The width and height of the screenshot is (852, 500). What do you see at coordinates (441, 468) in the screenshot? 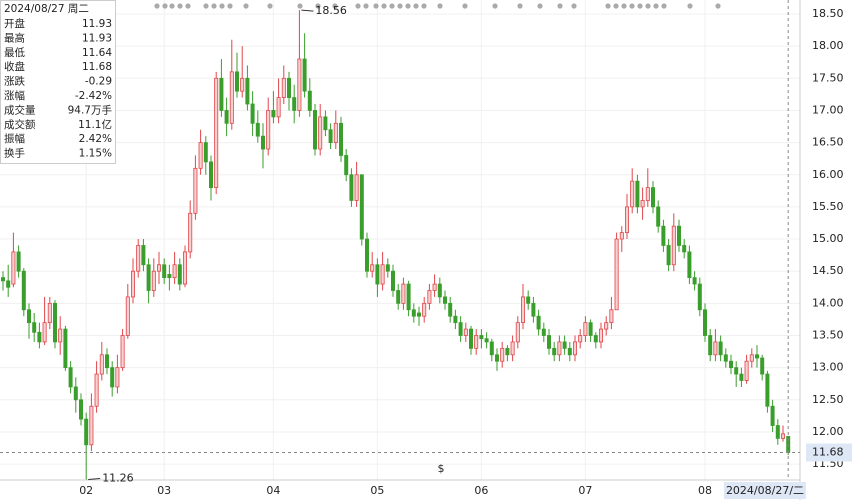
I see `event-marker: $` at bounding box center [441, 468].